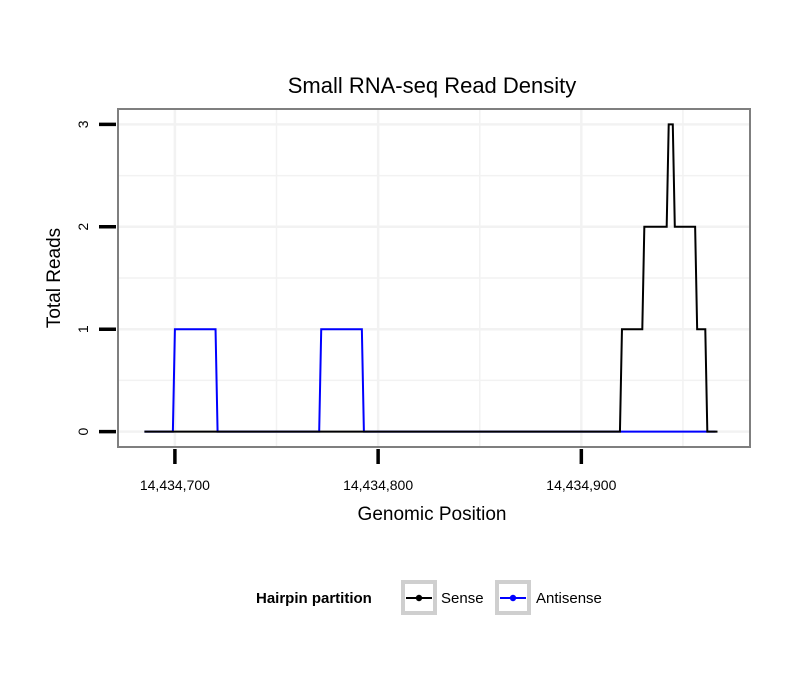 The image size is (810, 690). What do you see at coordinates (95, 278) in the screenshot?
I see `y-axis: 0 1 2 3` at bounding box center [95, 278].